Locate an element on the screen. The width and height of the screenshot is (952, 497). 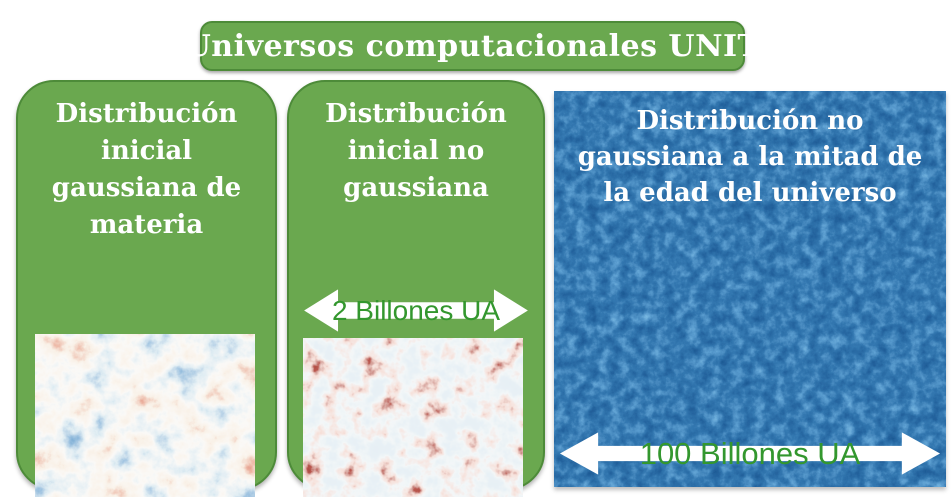
title-banner: Universos computacionales UNIT is located at coordinates (472, 46).